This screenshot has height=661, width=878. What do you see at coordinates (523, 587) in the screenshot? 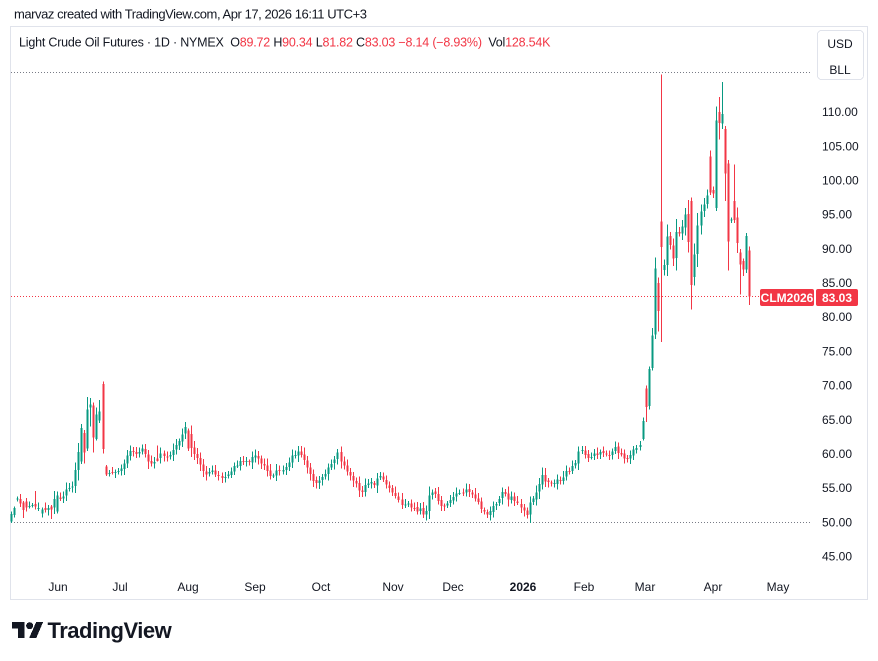
I see `svg-text: 2026` at bounding box center [523, 587].